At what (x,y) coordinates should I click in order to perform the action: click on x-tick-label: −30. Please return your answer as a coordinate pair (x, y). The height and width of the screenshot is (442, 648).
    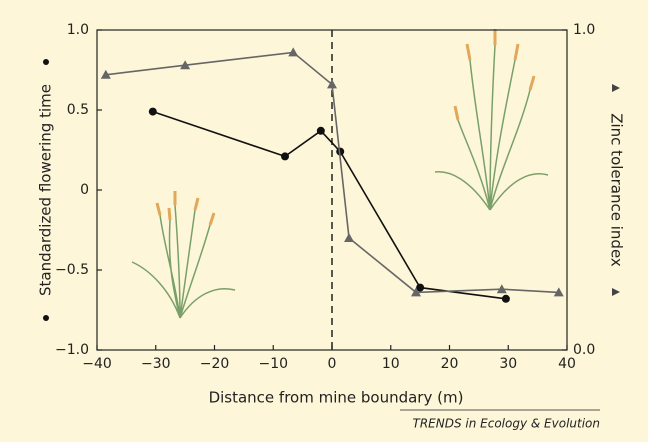
    Looking at the image, I should click on (156, 364).